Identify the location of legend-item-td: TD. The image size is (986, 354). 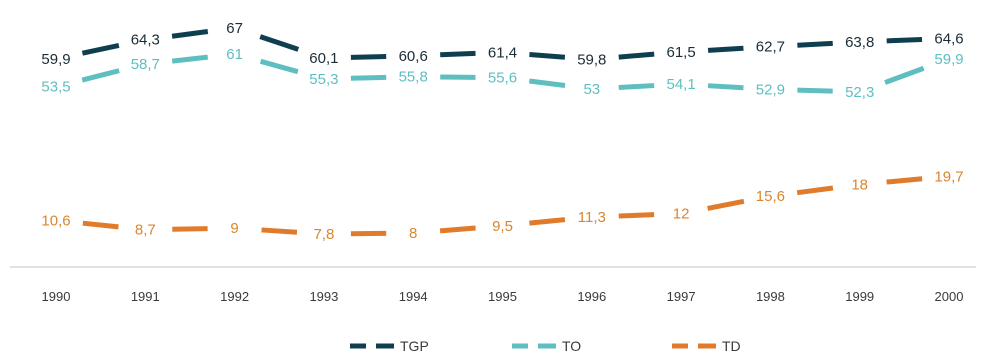
(706, 346).